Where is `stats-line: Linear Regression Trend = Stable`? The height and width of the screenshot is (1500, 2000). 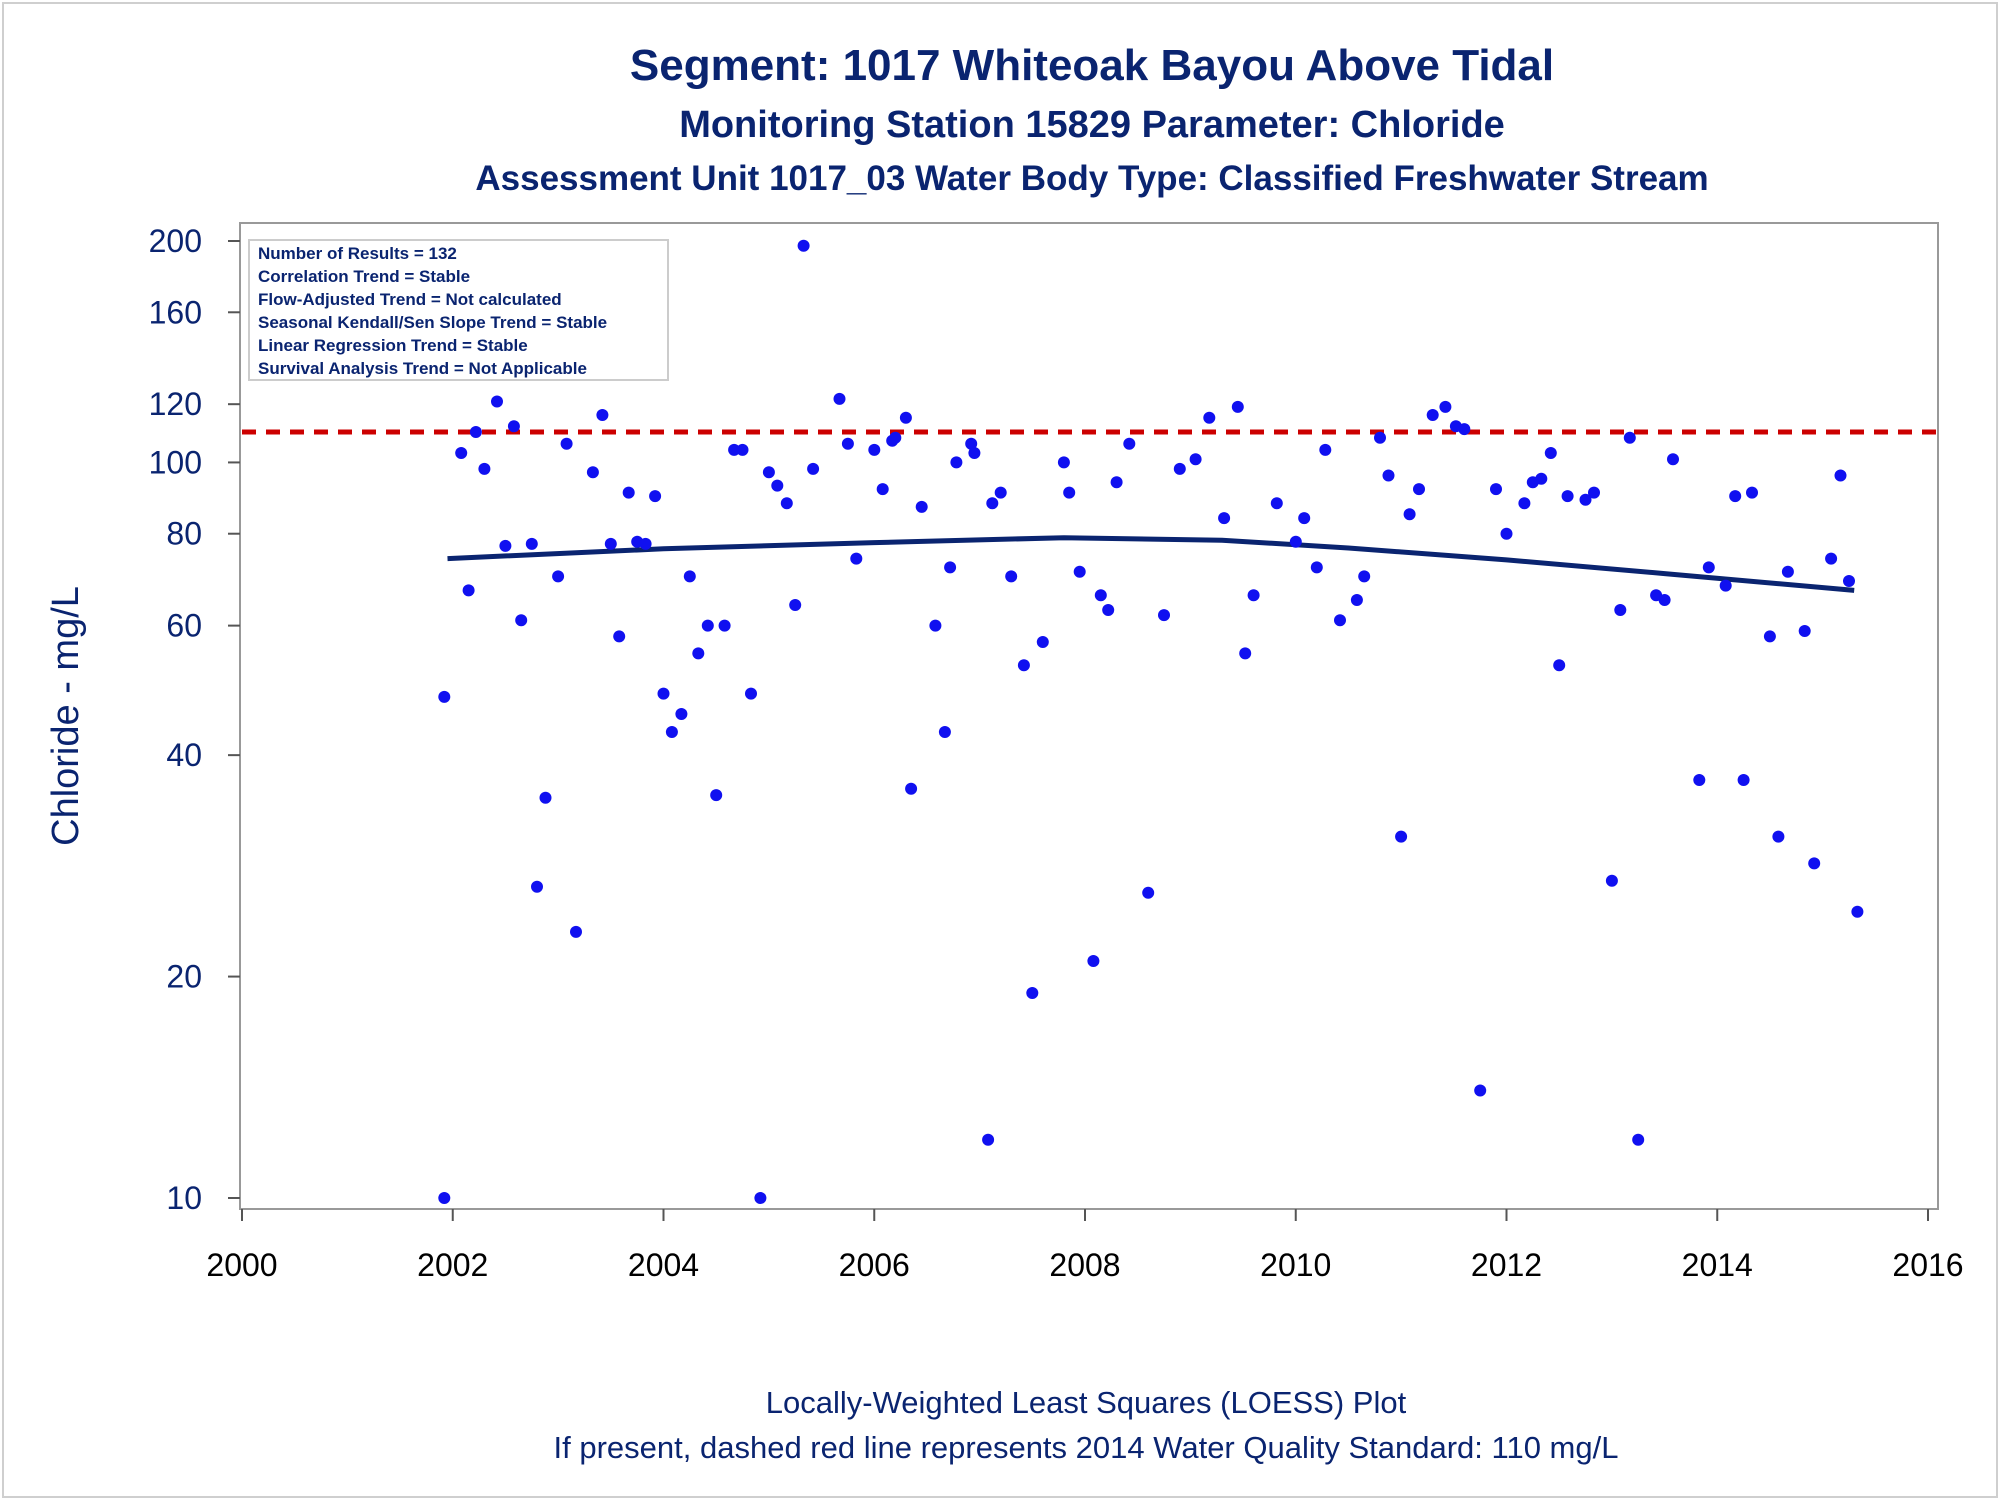 stats-line: Linear Regression Trend = Stable is located at coordinates (393, 345).